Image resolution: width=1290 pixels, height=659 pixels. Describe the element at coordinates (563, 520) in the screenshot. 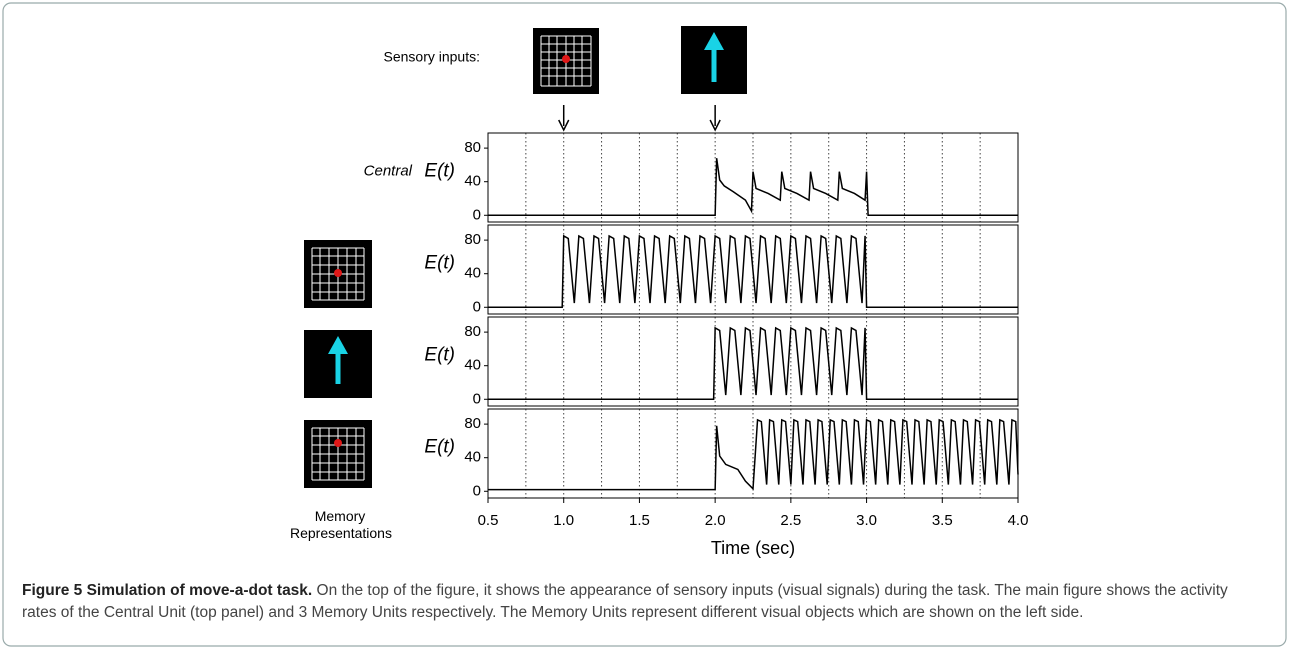

I see `x-tick-label: 1.0` at that location.